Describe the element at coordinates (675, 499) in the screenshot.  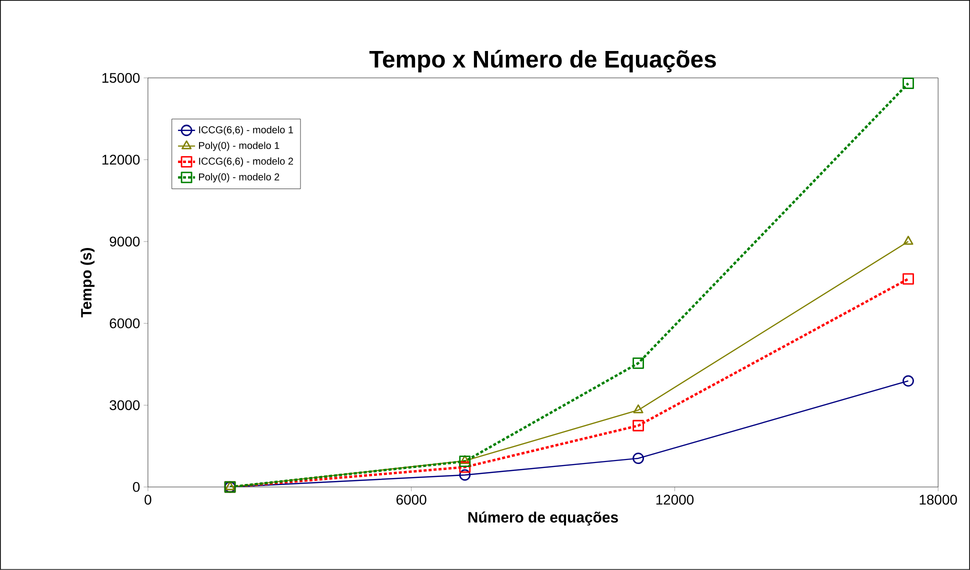
I see `x-tick-label: 12000` at that location.